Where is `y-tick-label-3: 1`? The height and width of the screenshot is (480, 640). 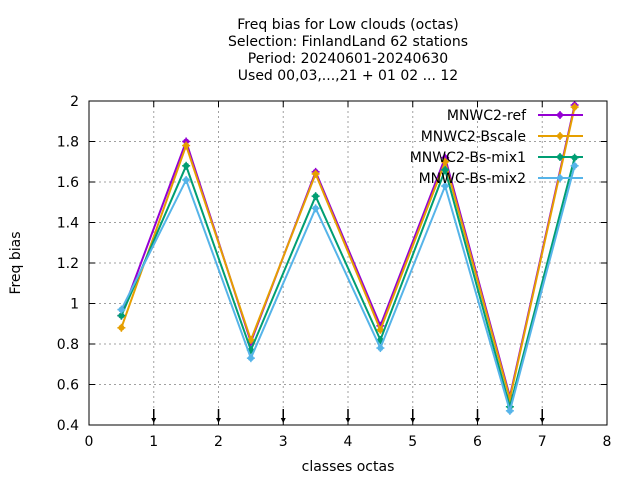 y-tick-label-3: 1 is located at coordinates (74, 305).